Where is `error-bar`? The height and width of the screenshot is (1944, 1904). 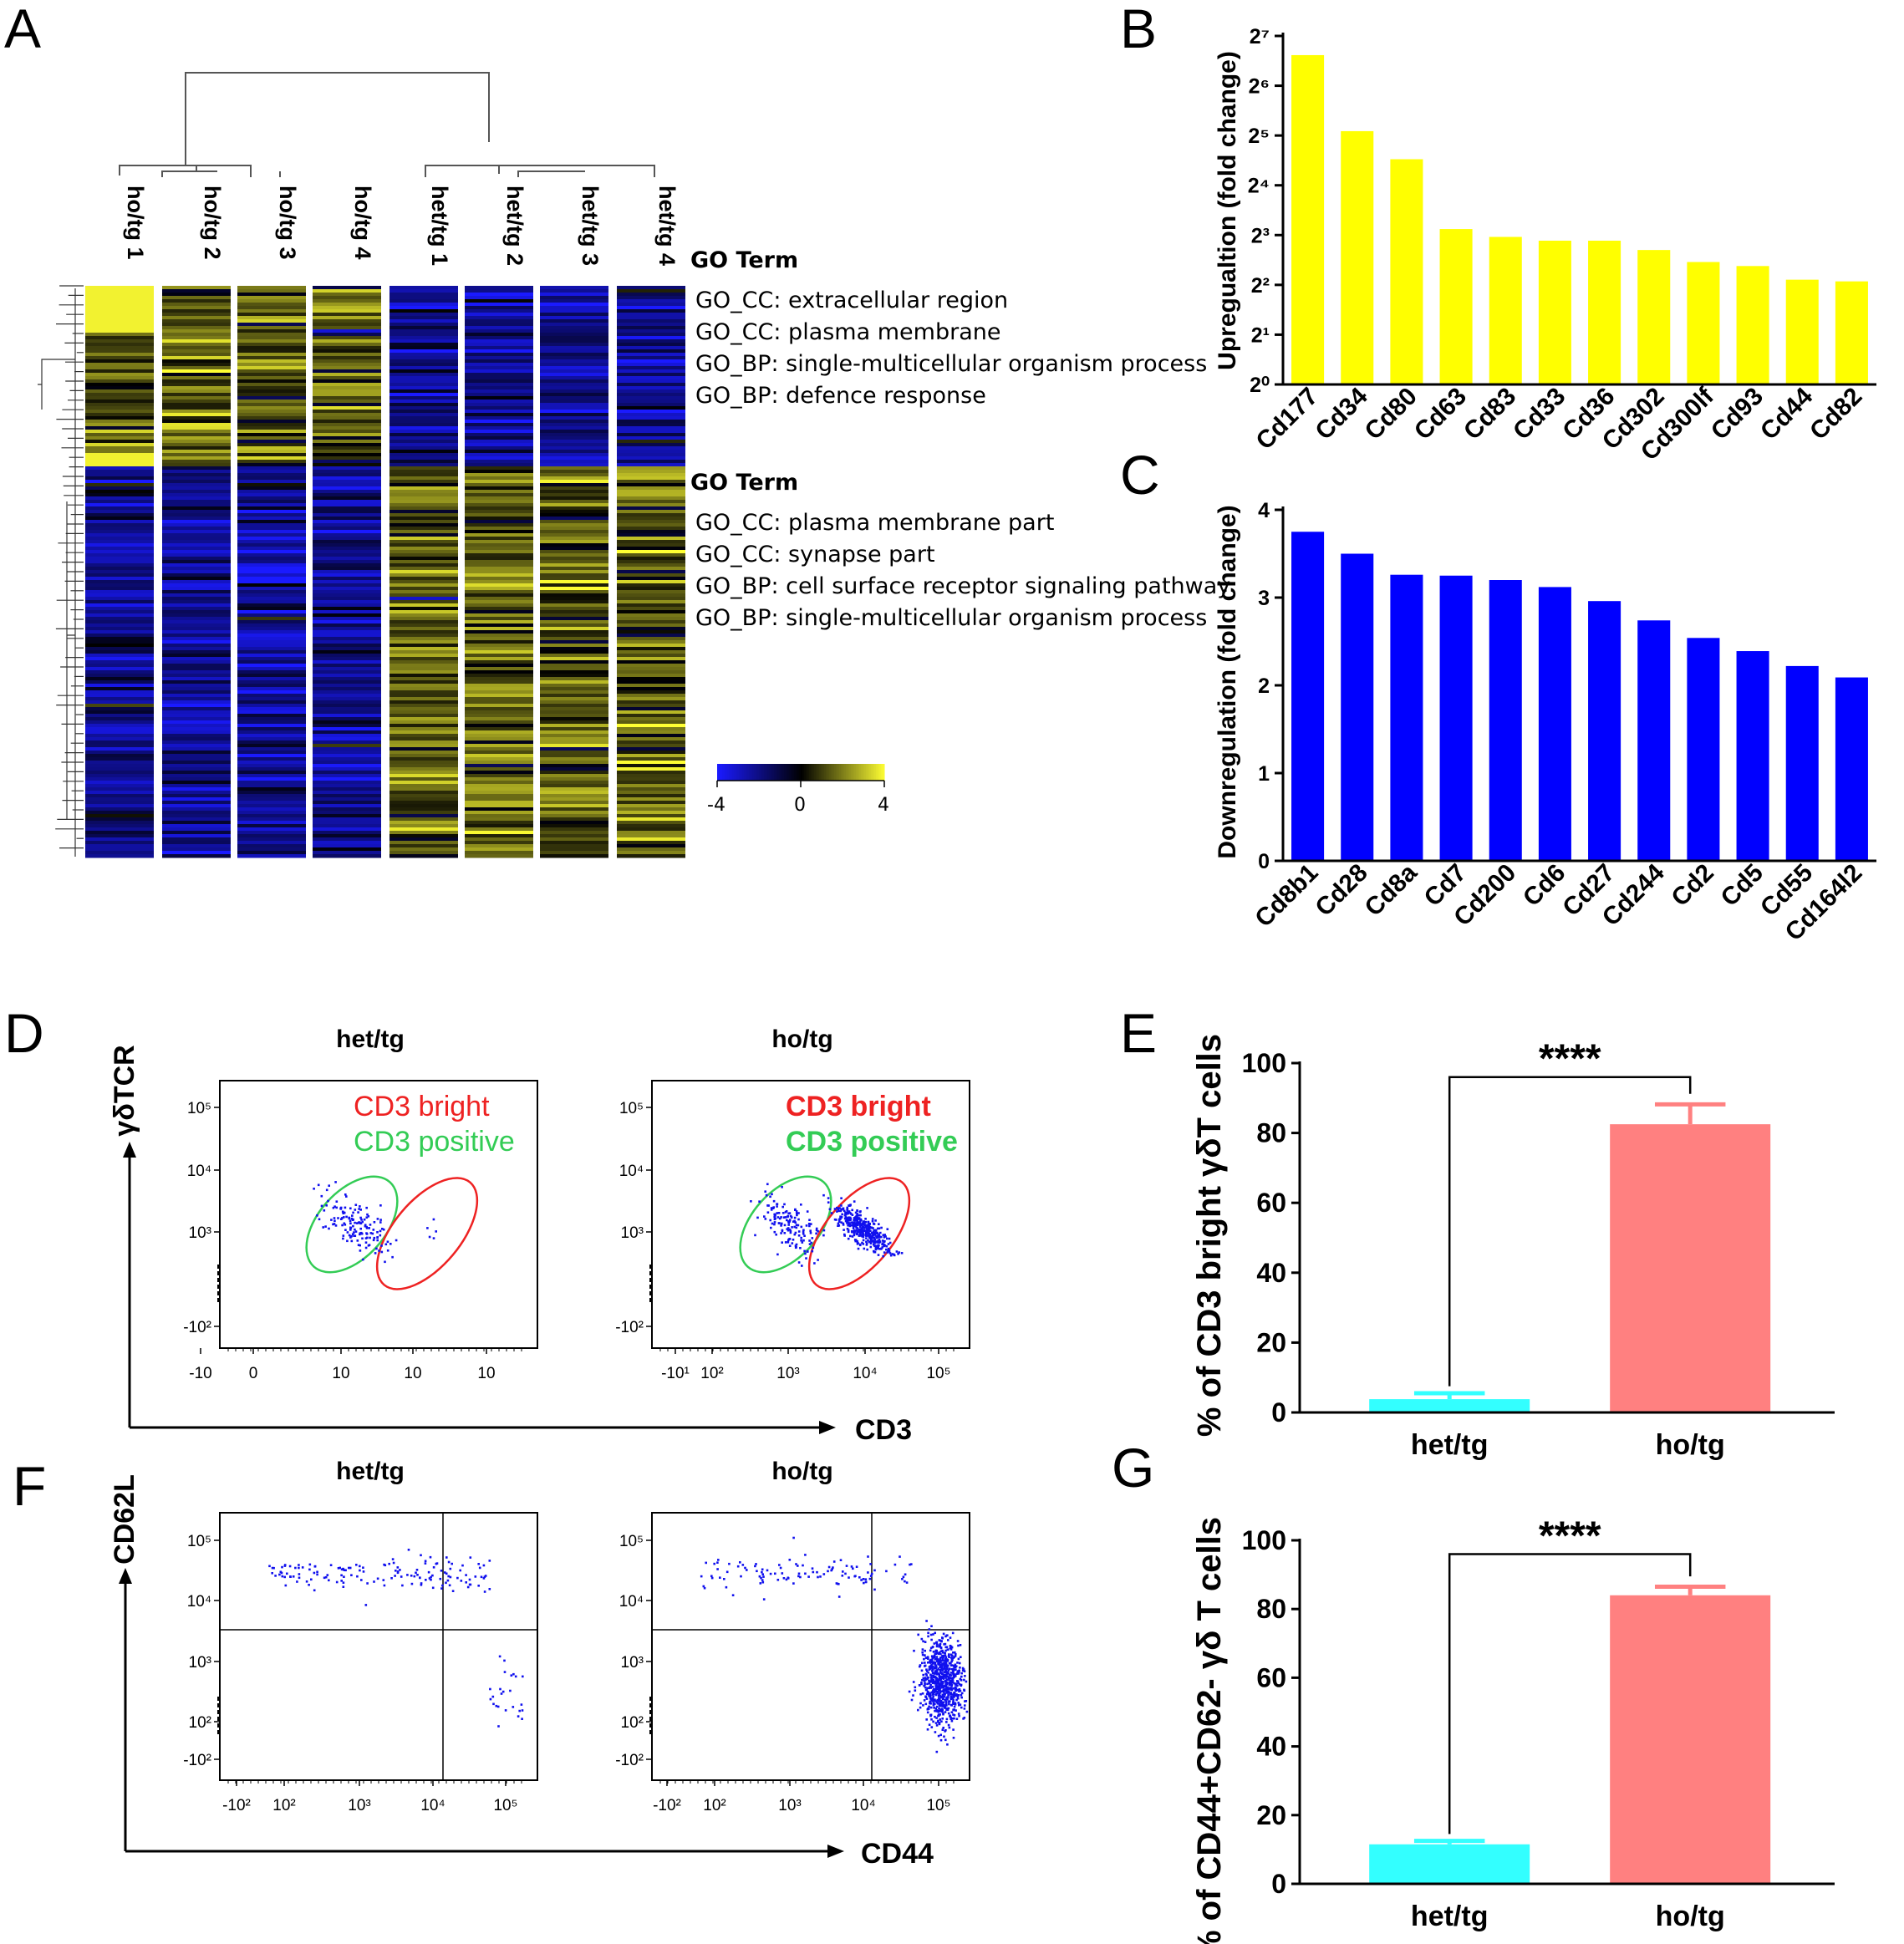 error-bar is located at coordinates (1690, 1113).